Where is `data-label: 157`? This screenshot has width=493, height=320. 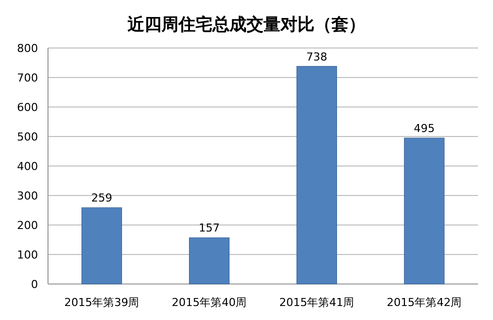 data-label: 157 is located at coordinates (209, 228).